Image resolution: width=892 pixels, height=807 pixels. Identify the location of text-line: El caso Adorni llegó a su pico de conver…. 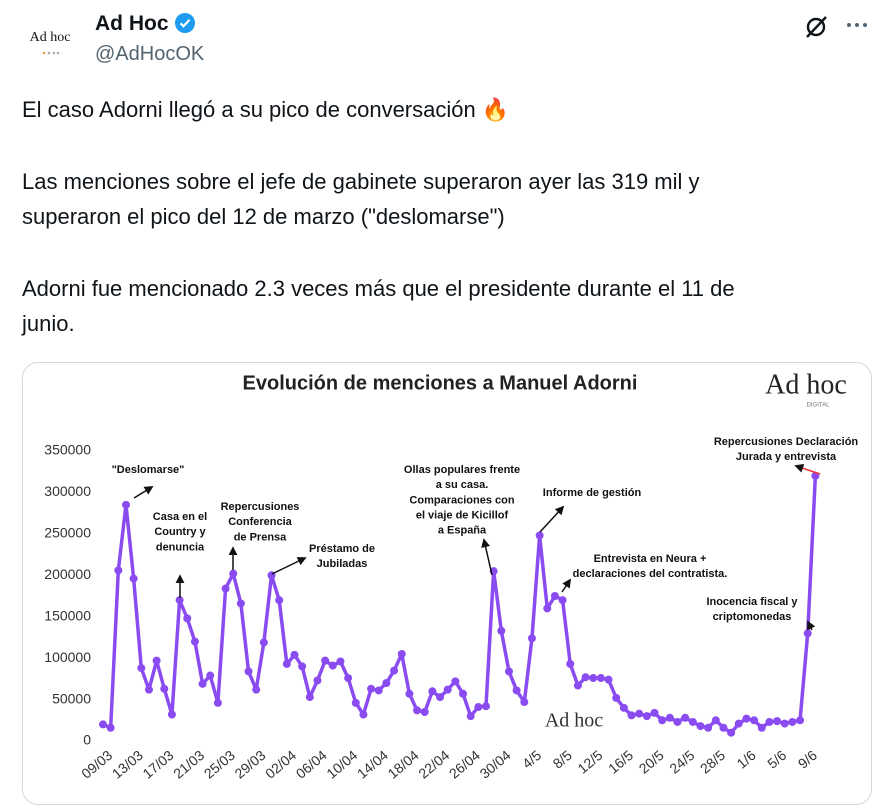
(266, 109).